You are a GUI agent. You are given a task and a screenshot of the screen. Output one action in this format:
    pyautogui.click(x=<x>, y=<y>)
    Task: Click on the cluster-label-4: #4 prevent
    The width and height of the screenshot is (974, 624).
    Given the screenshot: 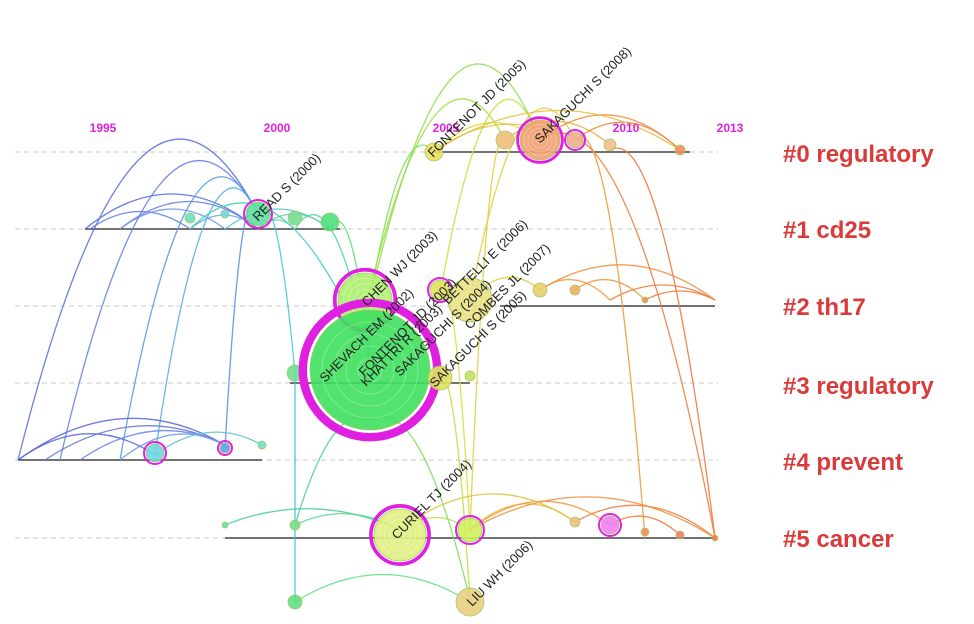 What is the action you would take?
    pyautogui.click(x=843, y=462)
    